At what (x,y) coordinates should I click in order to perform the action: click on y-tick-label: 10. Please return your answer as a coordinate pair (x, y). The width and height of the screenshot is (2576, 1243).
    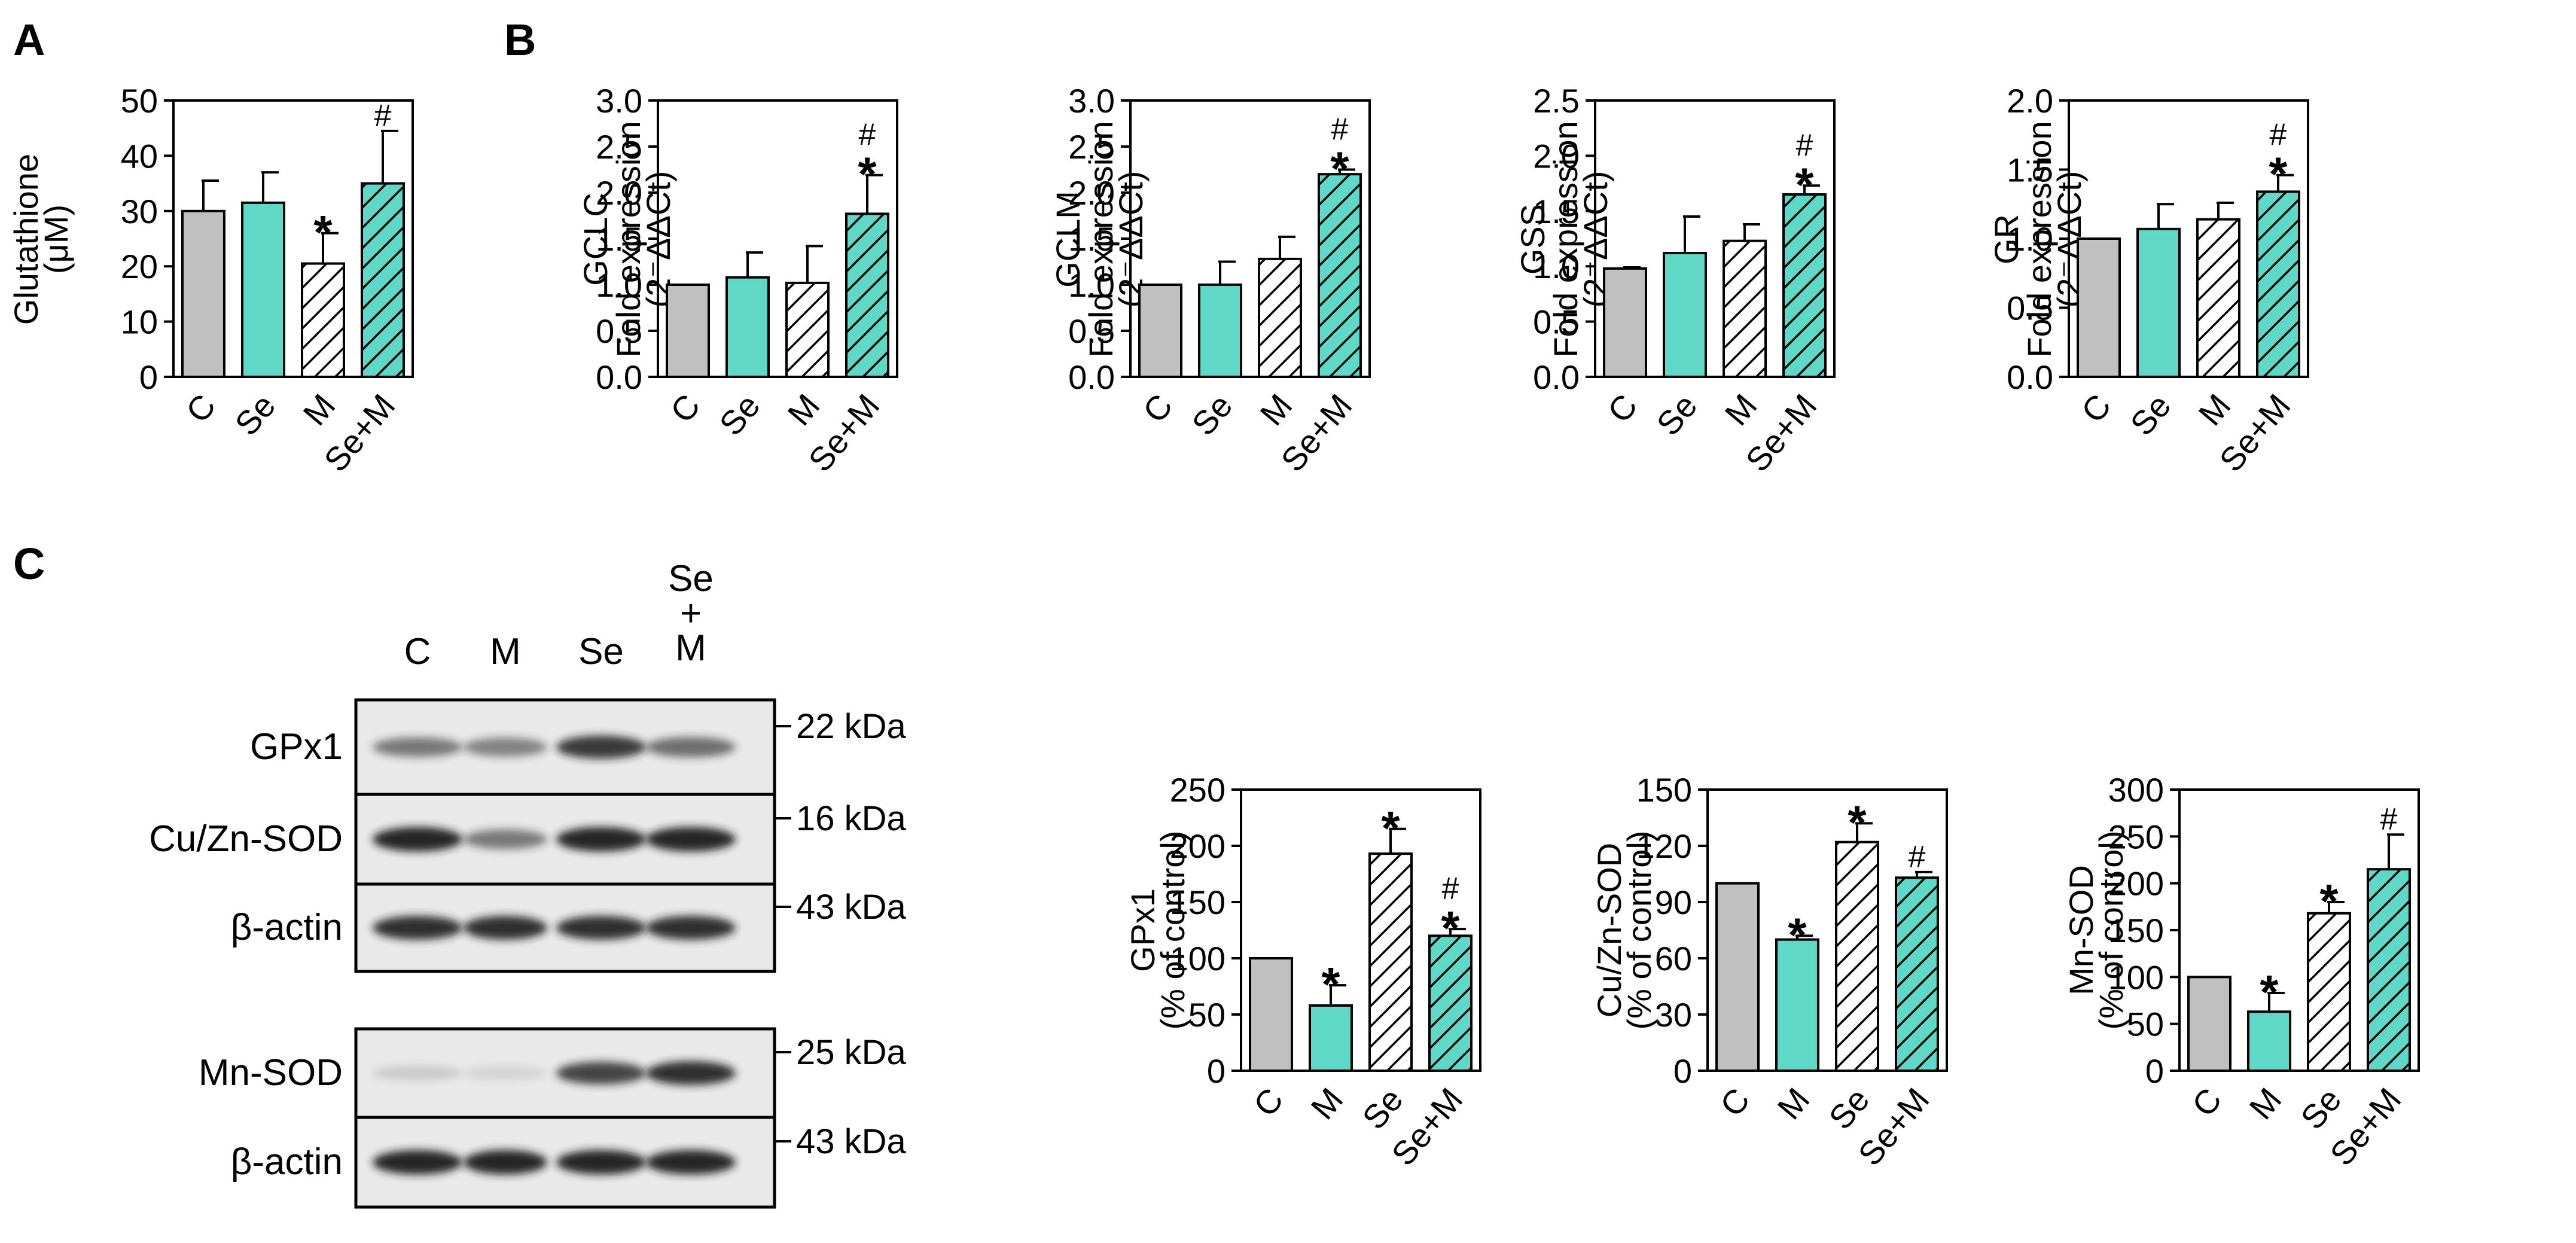
    Looking at the image, I should click on (140, 322).